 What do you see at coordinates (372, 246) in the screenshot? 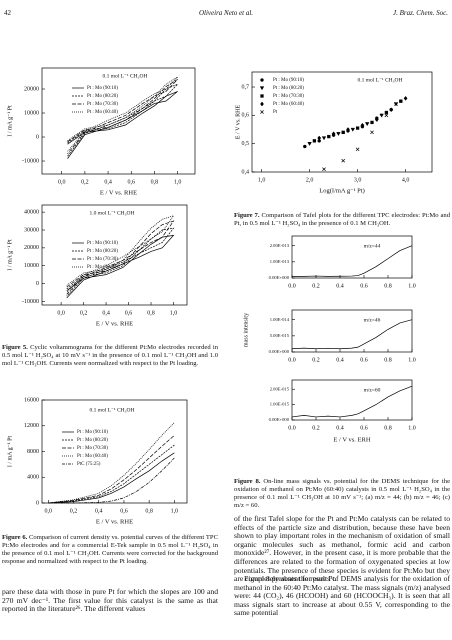
I see `annotation: m/z=44` at bounding box center [372, 246].